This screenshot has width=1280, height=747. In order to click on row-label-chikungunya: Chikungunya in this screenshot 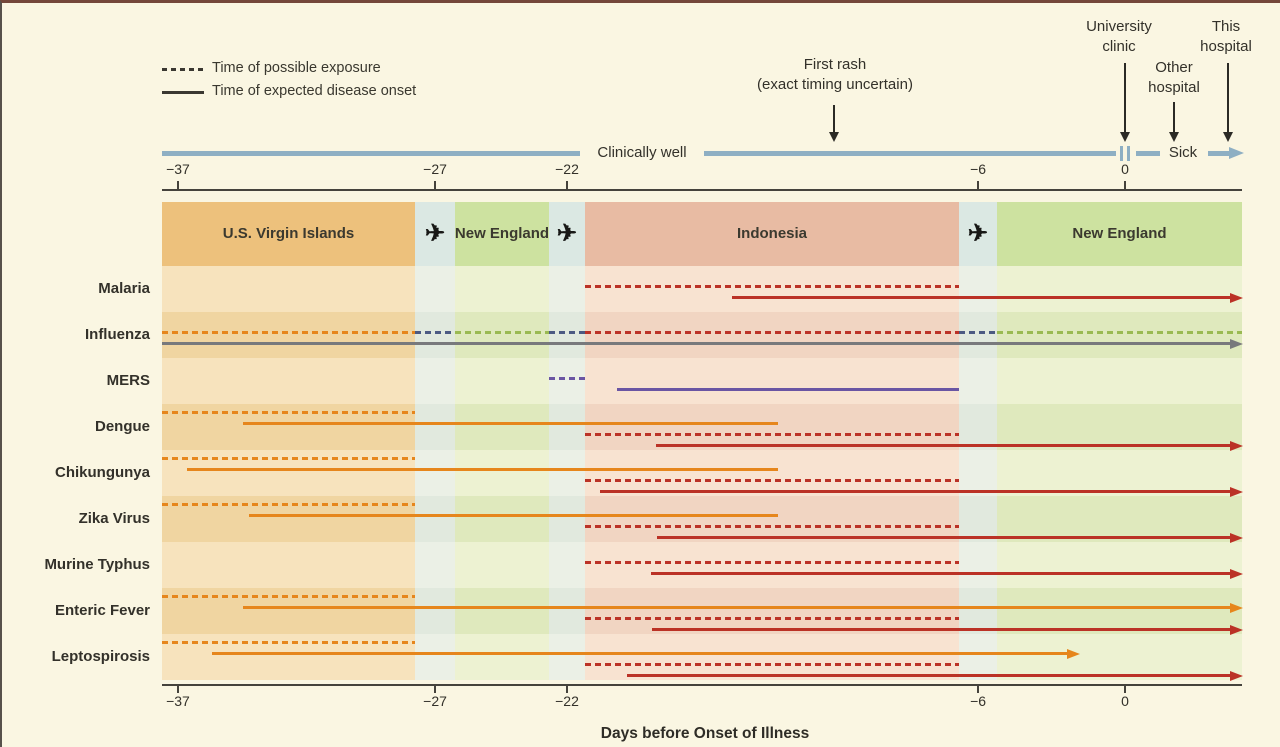, I will do `click(102, 472)`.